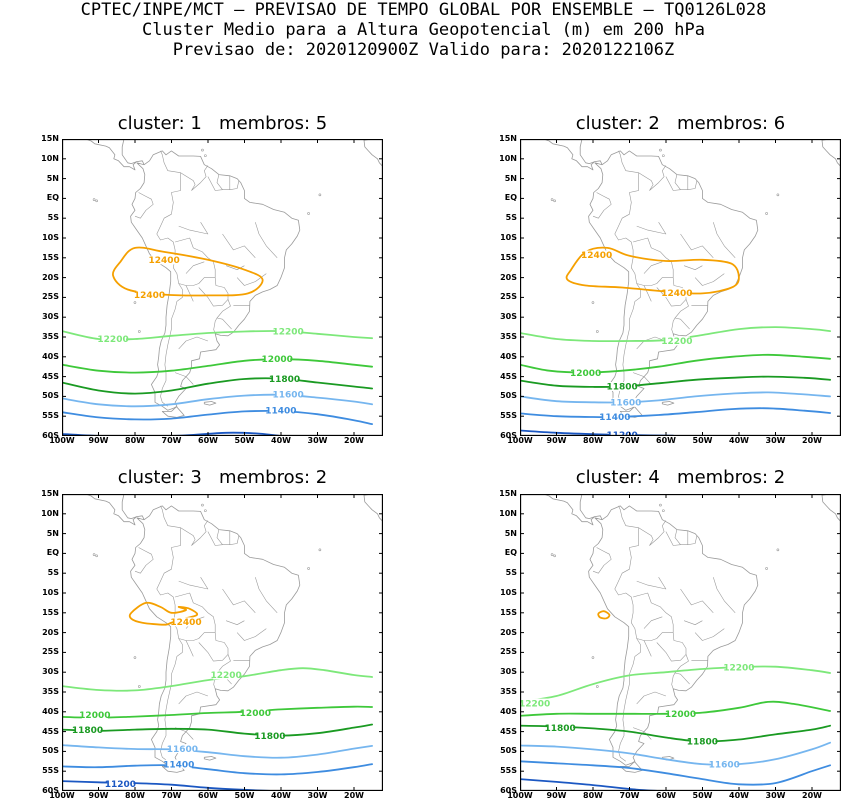 The width and height of the screenshot is (847, 803). What do you see at coordinates (173, 412) in the screenshot?
I see `coastline-tierra-del-fuego` at bounding box center [173, 412].